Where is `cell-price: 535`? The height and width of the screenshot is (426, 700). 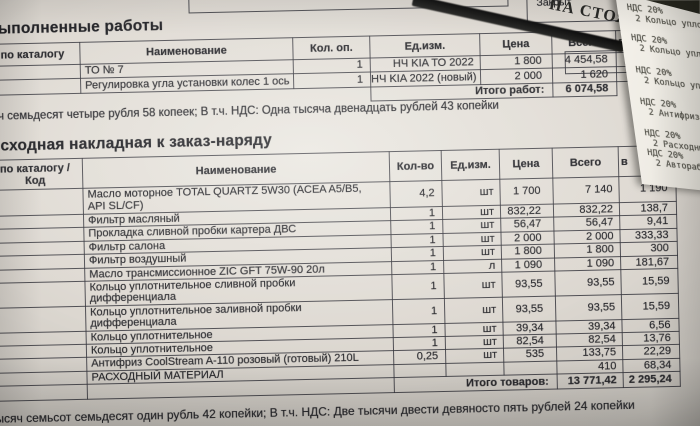
cell-price: 535 is located at coordinates (530, 355).